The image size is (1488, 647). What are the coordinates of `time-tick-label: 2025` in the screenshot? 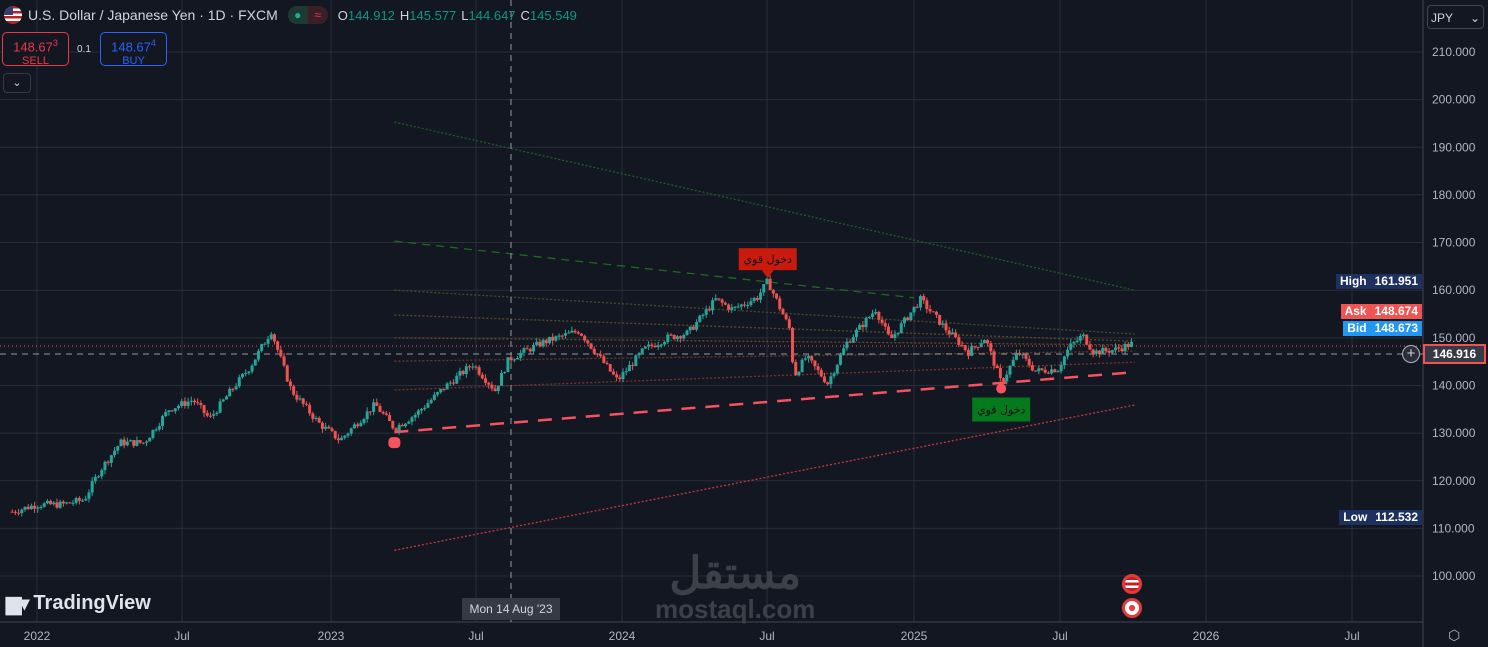 It's located at (914, 636).